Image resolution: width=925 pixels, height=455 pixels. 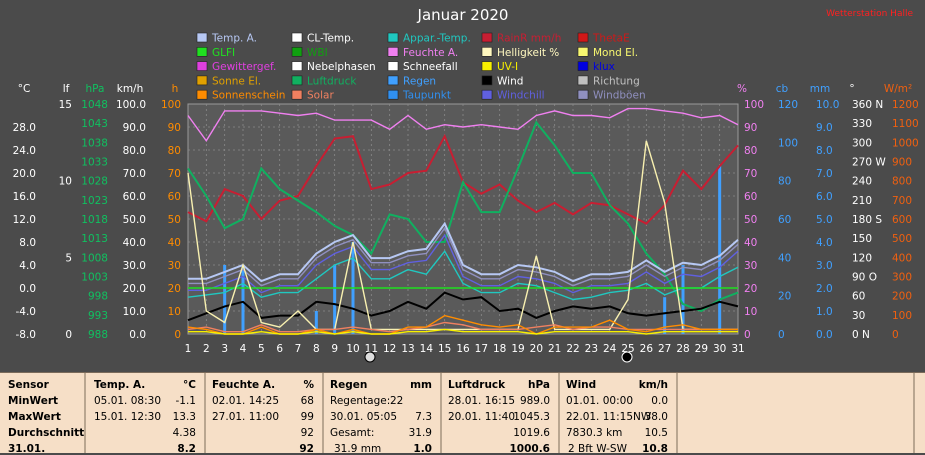 What do you see at coordinates (827, 105) in the screenshot?
I see `axis-tick-mm: 10.0` at bounding box center [827, 105].